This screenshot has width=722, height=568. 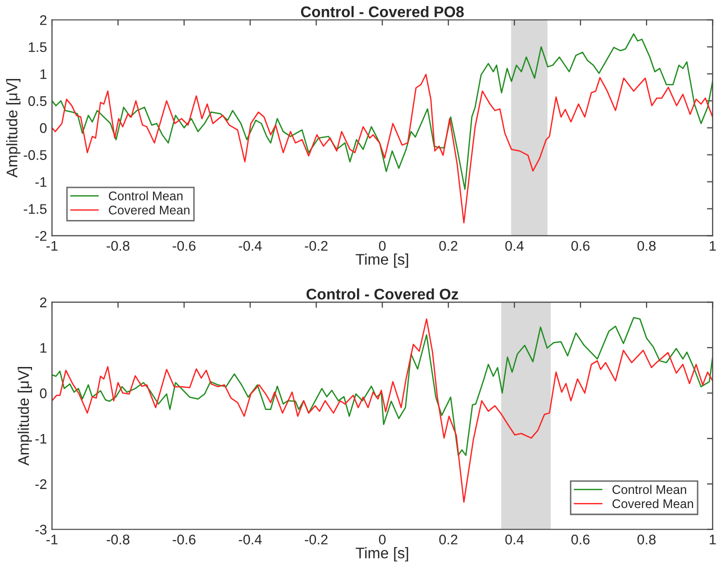 I want to click on y-tick-label: -3, so click(x=41, y=529).